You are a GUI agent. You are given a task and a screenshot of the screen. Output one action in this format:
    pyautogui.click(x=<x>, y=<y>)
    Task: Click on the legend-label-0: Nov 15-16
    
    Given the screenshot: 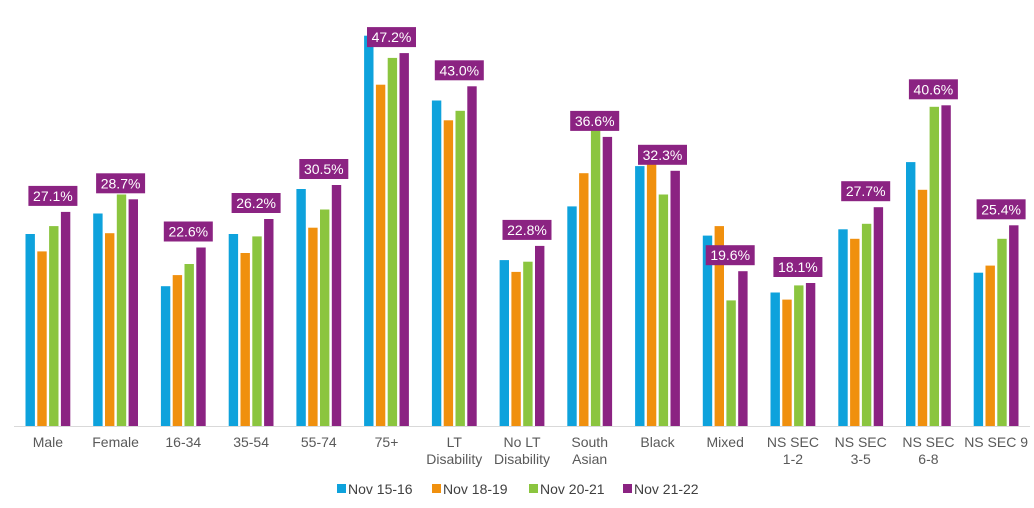 What is the action you would take?
    pyautogui.click(x=380, y=489)
    